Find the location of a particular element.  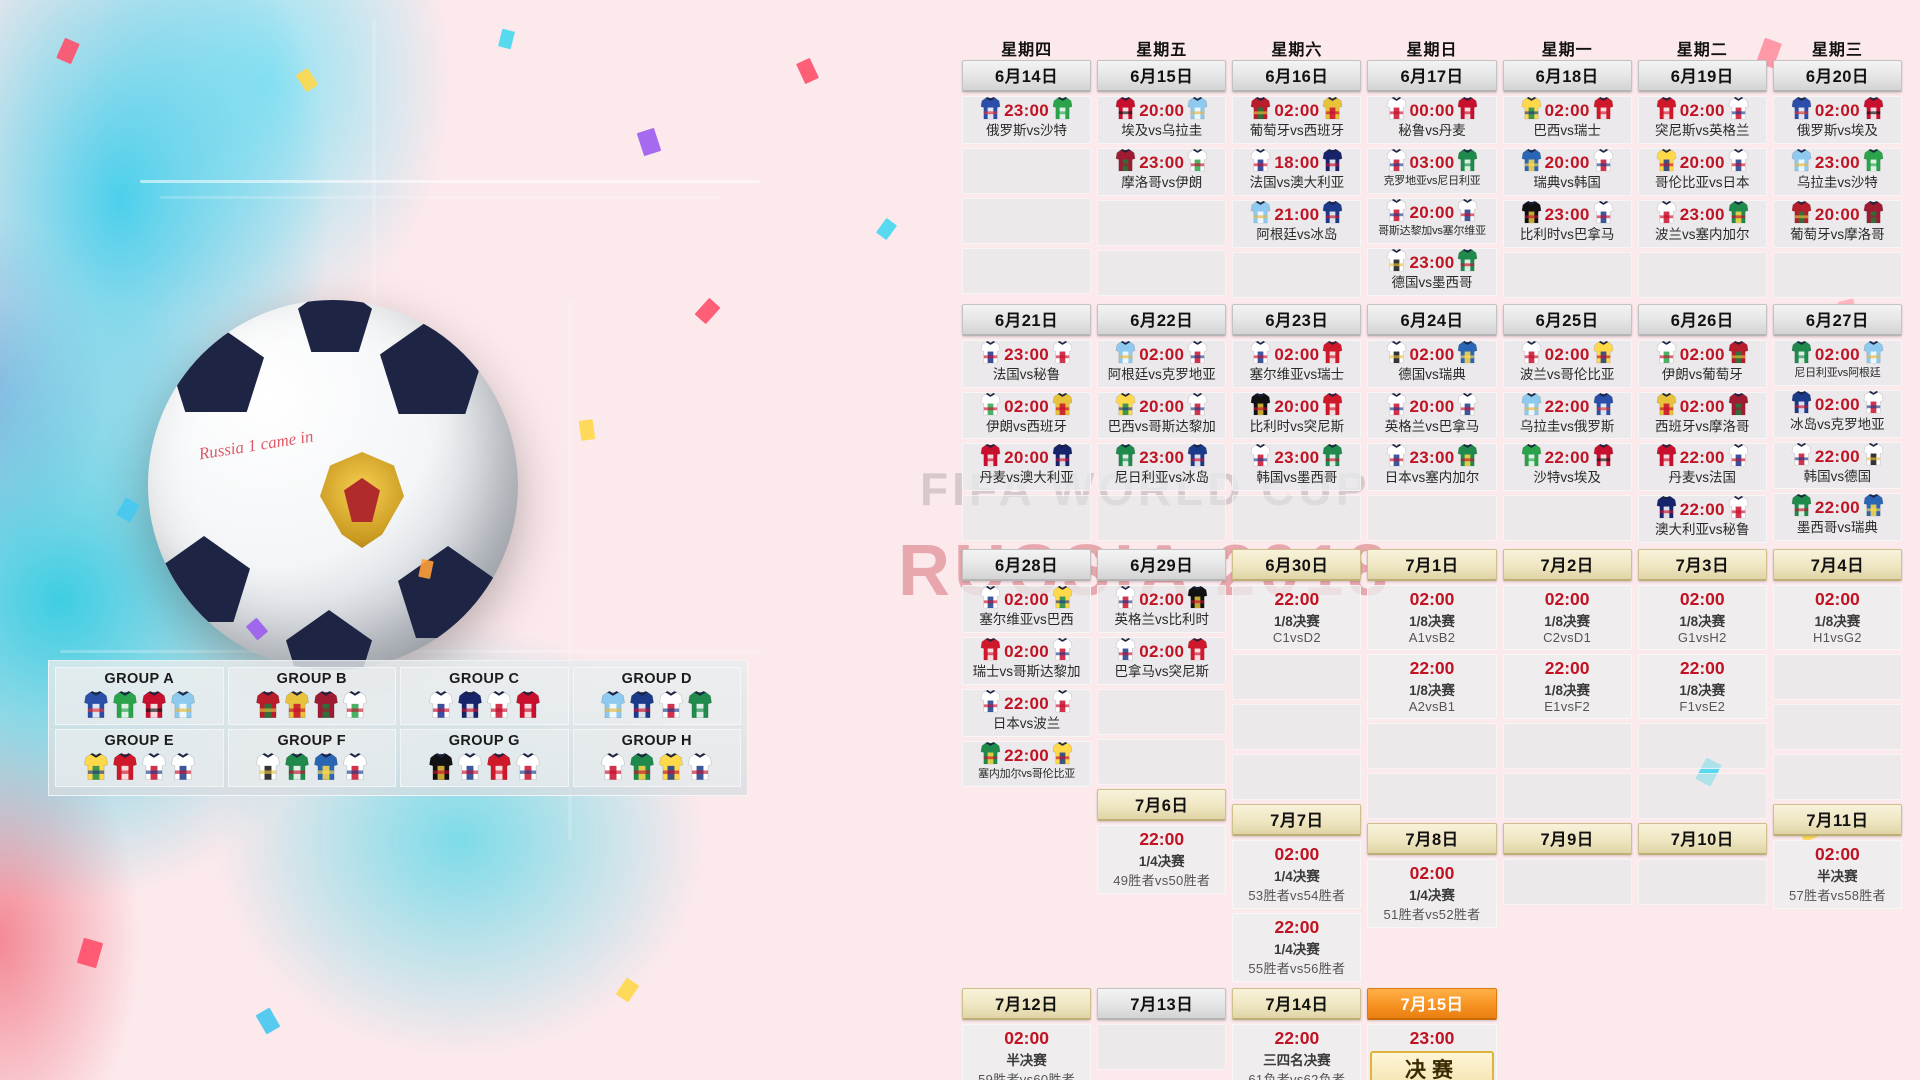

kit-denmark is located at coordinates (528, 705).